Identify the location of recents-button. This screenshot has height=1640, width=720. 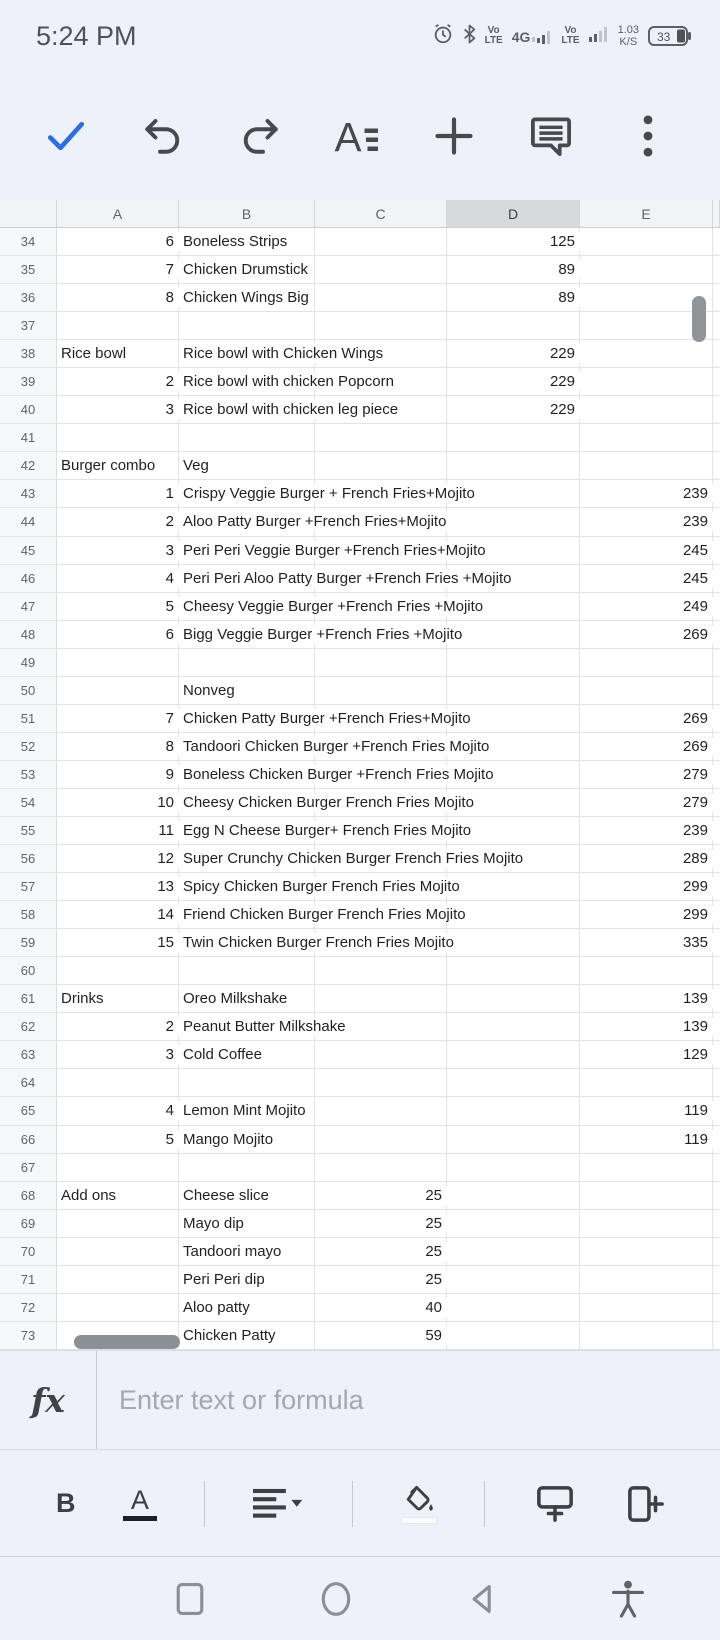
(190, 1599).